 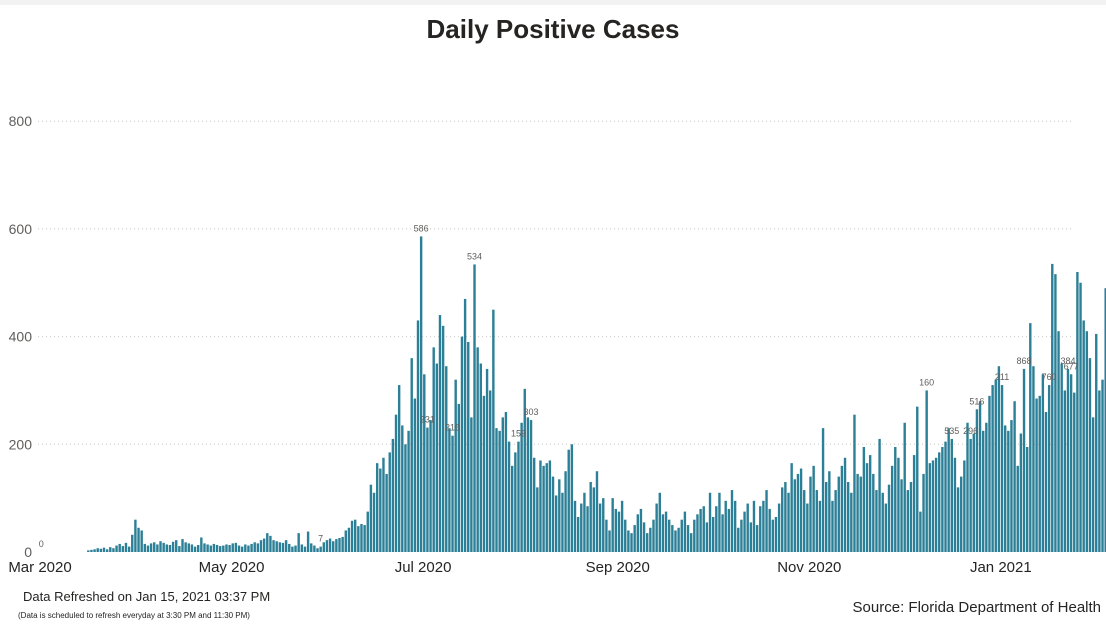 I want to click on top-band, so click(x=553, y=2).